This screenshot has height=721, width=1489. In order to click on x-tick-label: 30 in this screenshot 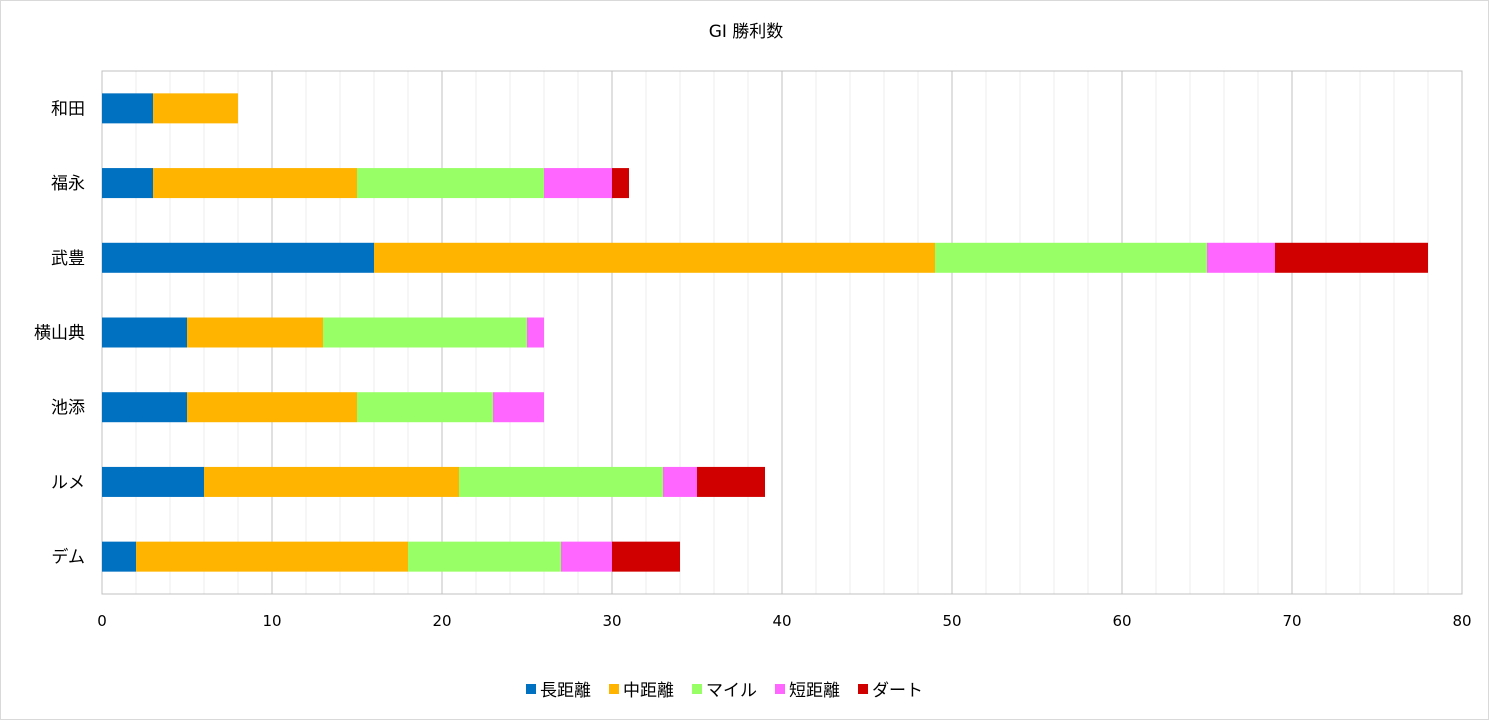, I will do `click(611, 621)`.